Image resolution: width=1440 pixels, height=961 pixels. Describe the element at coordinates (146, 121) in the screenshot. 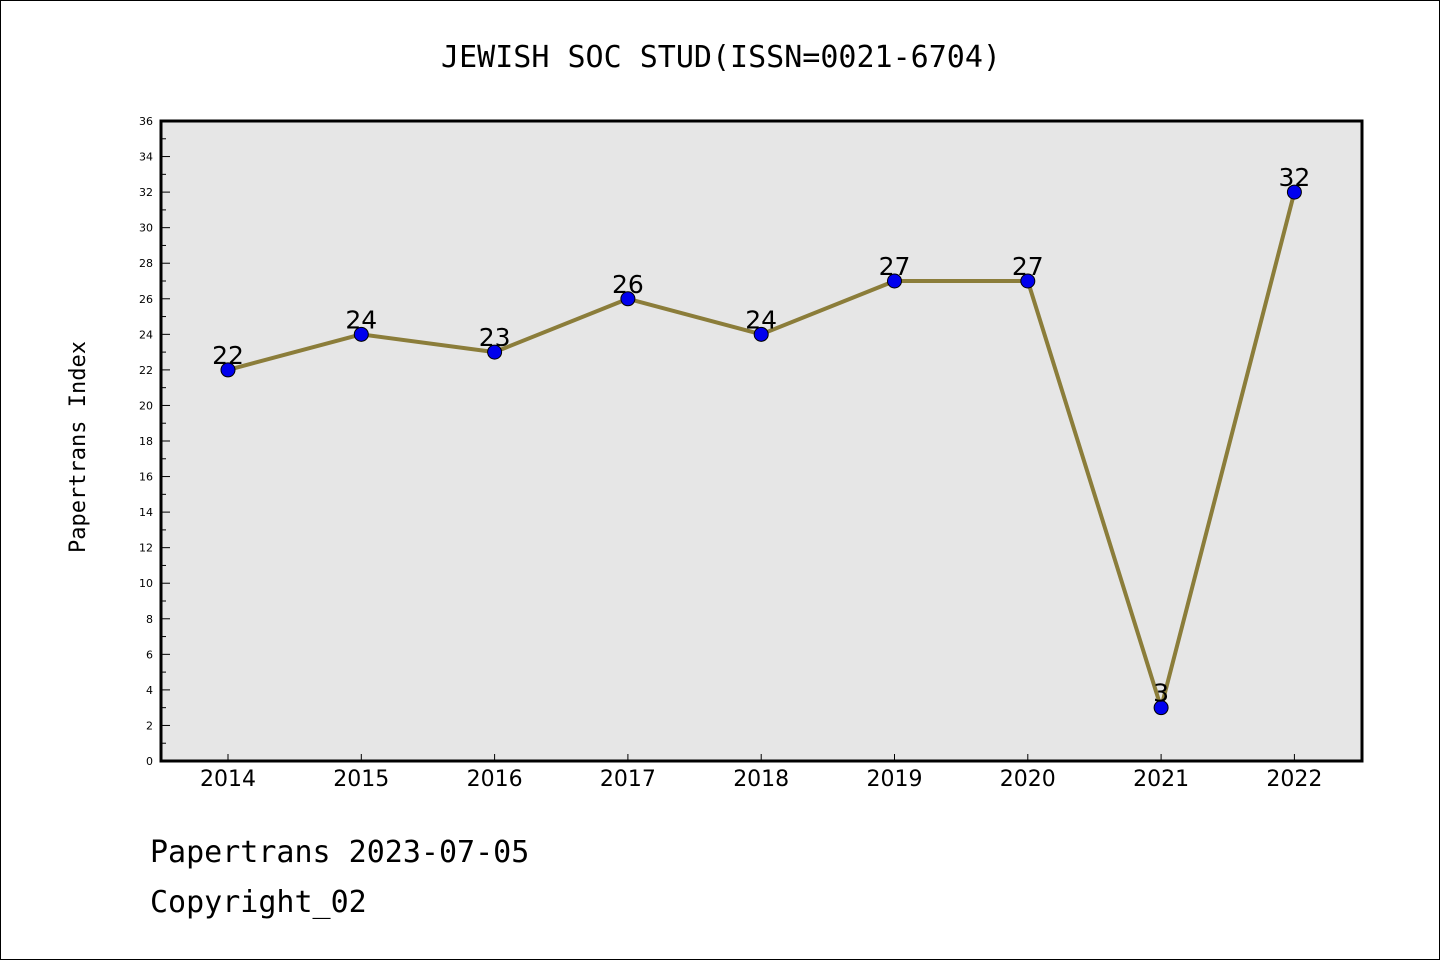

I see `y-tick-label: 36` at that location.